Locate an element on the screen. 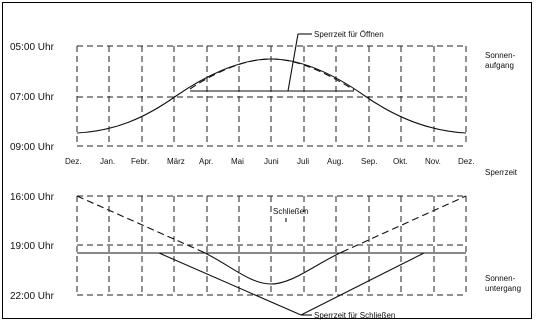  lockout-label: Sperrzeit is located at coordinates (501, 172).